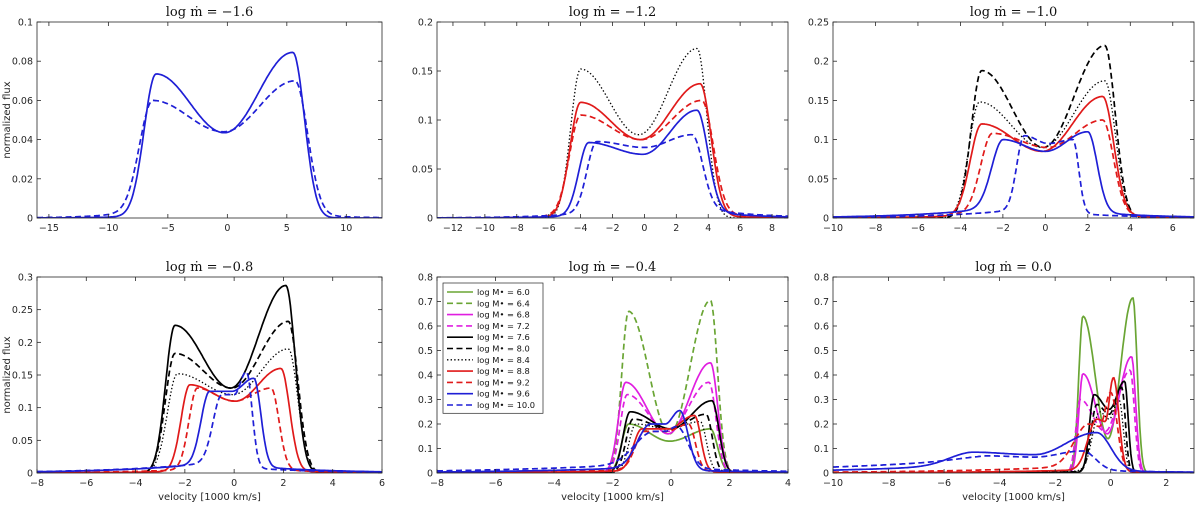 This screenshot has width=1200, height=510. Describe the element at coordinates (287, 228) in the screenshot. I see `x-tick-label: 5` at that location.